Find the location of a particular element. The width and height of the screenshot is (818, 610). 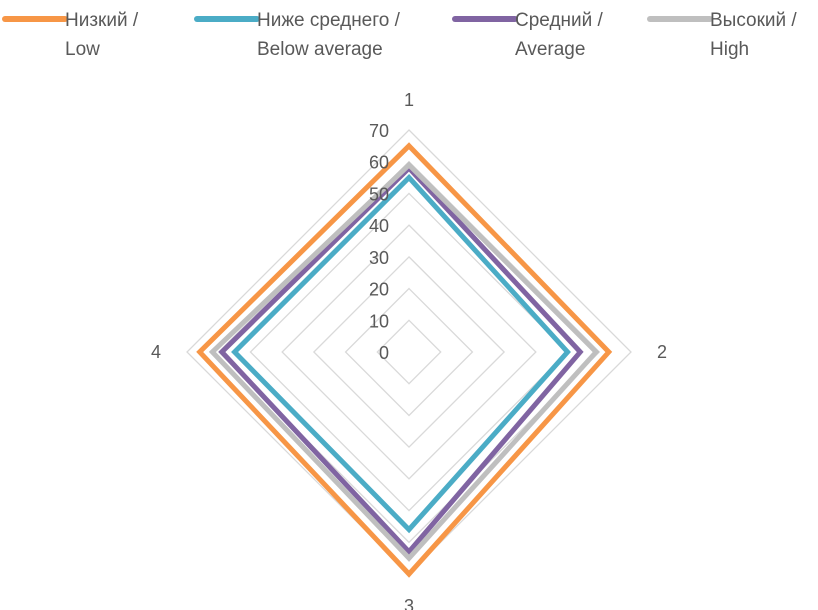

tick-label-40: 40 is located at coordinates (379, 226).